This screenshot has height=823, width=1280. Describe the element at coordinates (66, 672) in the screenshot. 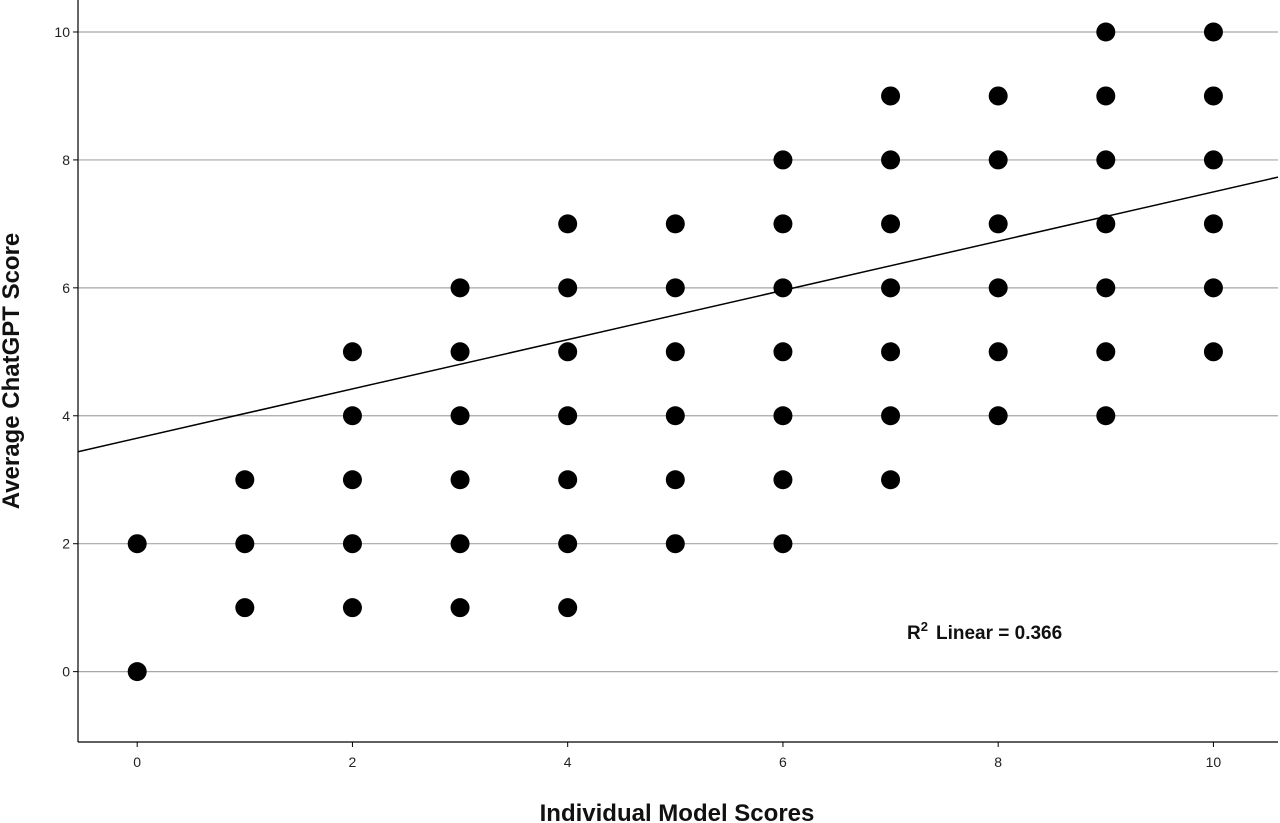

I see `y-tick-label-0: 0` at that location.